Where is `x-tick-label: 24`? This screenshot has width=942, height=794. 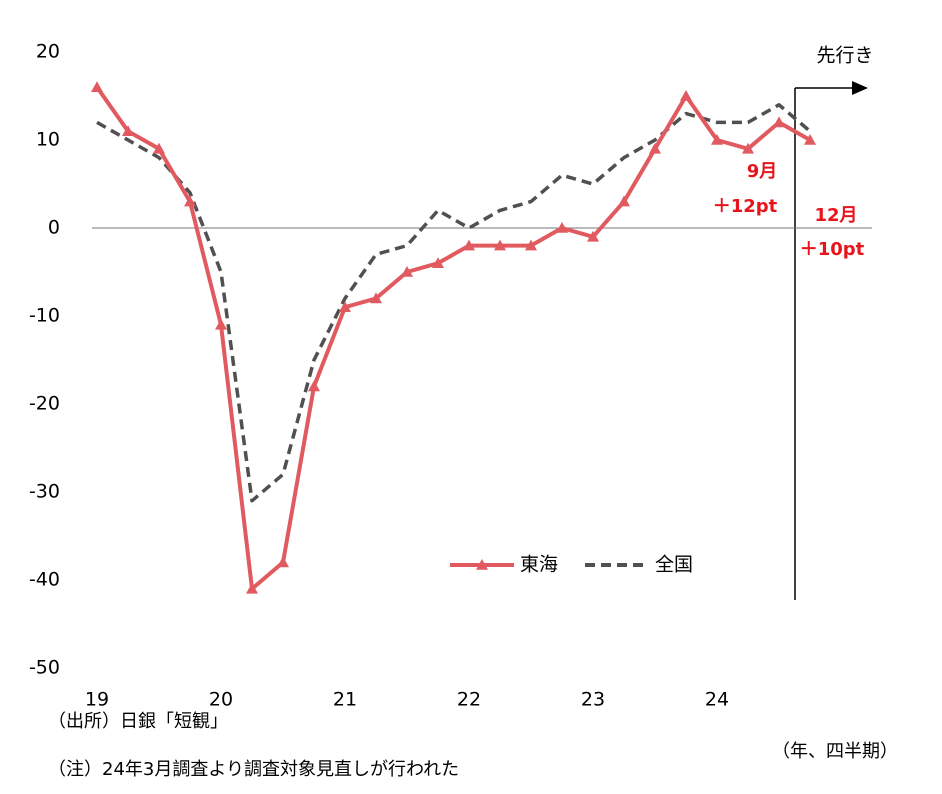 x-tick-label: 24 is located at coordinates (717, 700).